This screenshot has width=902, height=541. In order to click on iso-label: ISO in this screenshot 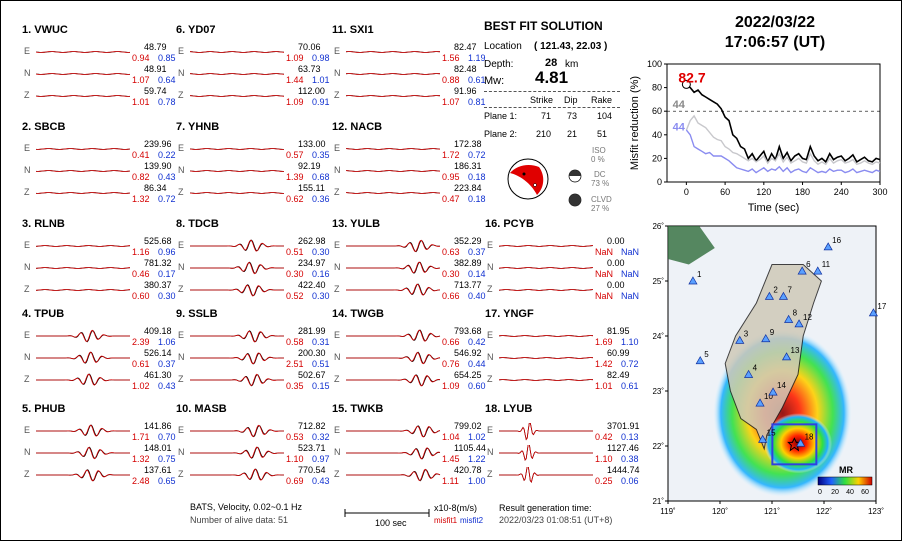, I will do `click(599, 150)`.